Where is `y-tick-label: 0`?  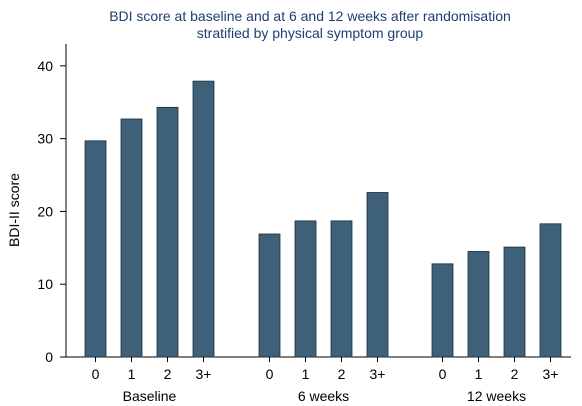
y-tick-label: 0 is located at coordinates (49, 357).